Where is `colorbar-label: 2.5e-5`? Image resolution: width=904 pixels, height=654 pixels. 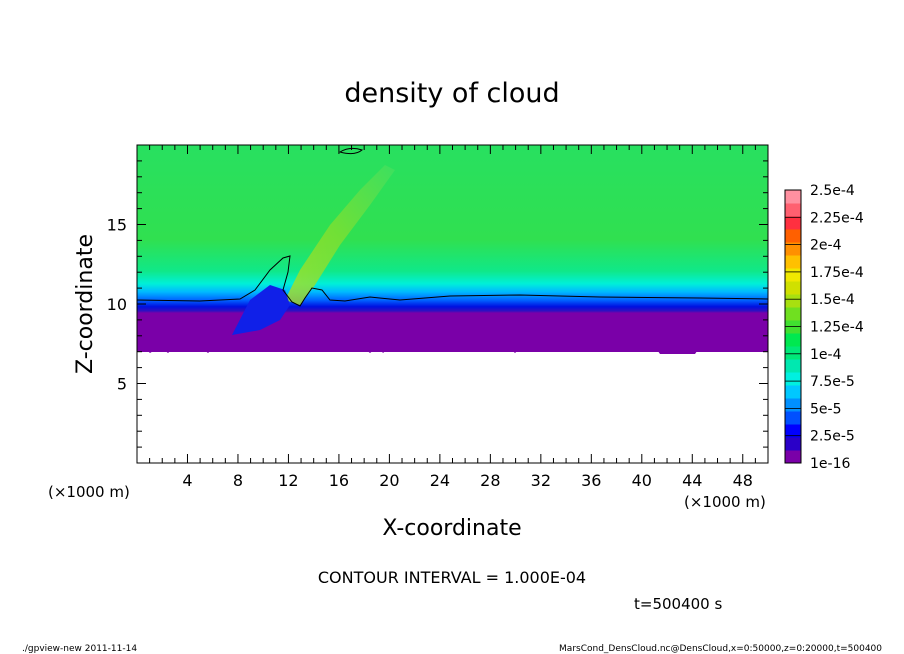 colorbar-label: 2.5e-5 is located at coordinates (832, 437).